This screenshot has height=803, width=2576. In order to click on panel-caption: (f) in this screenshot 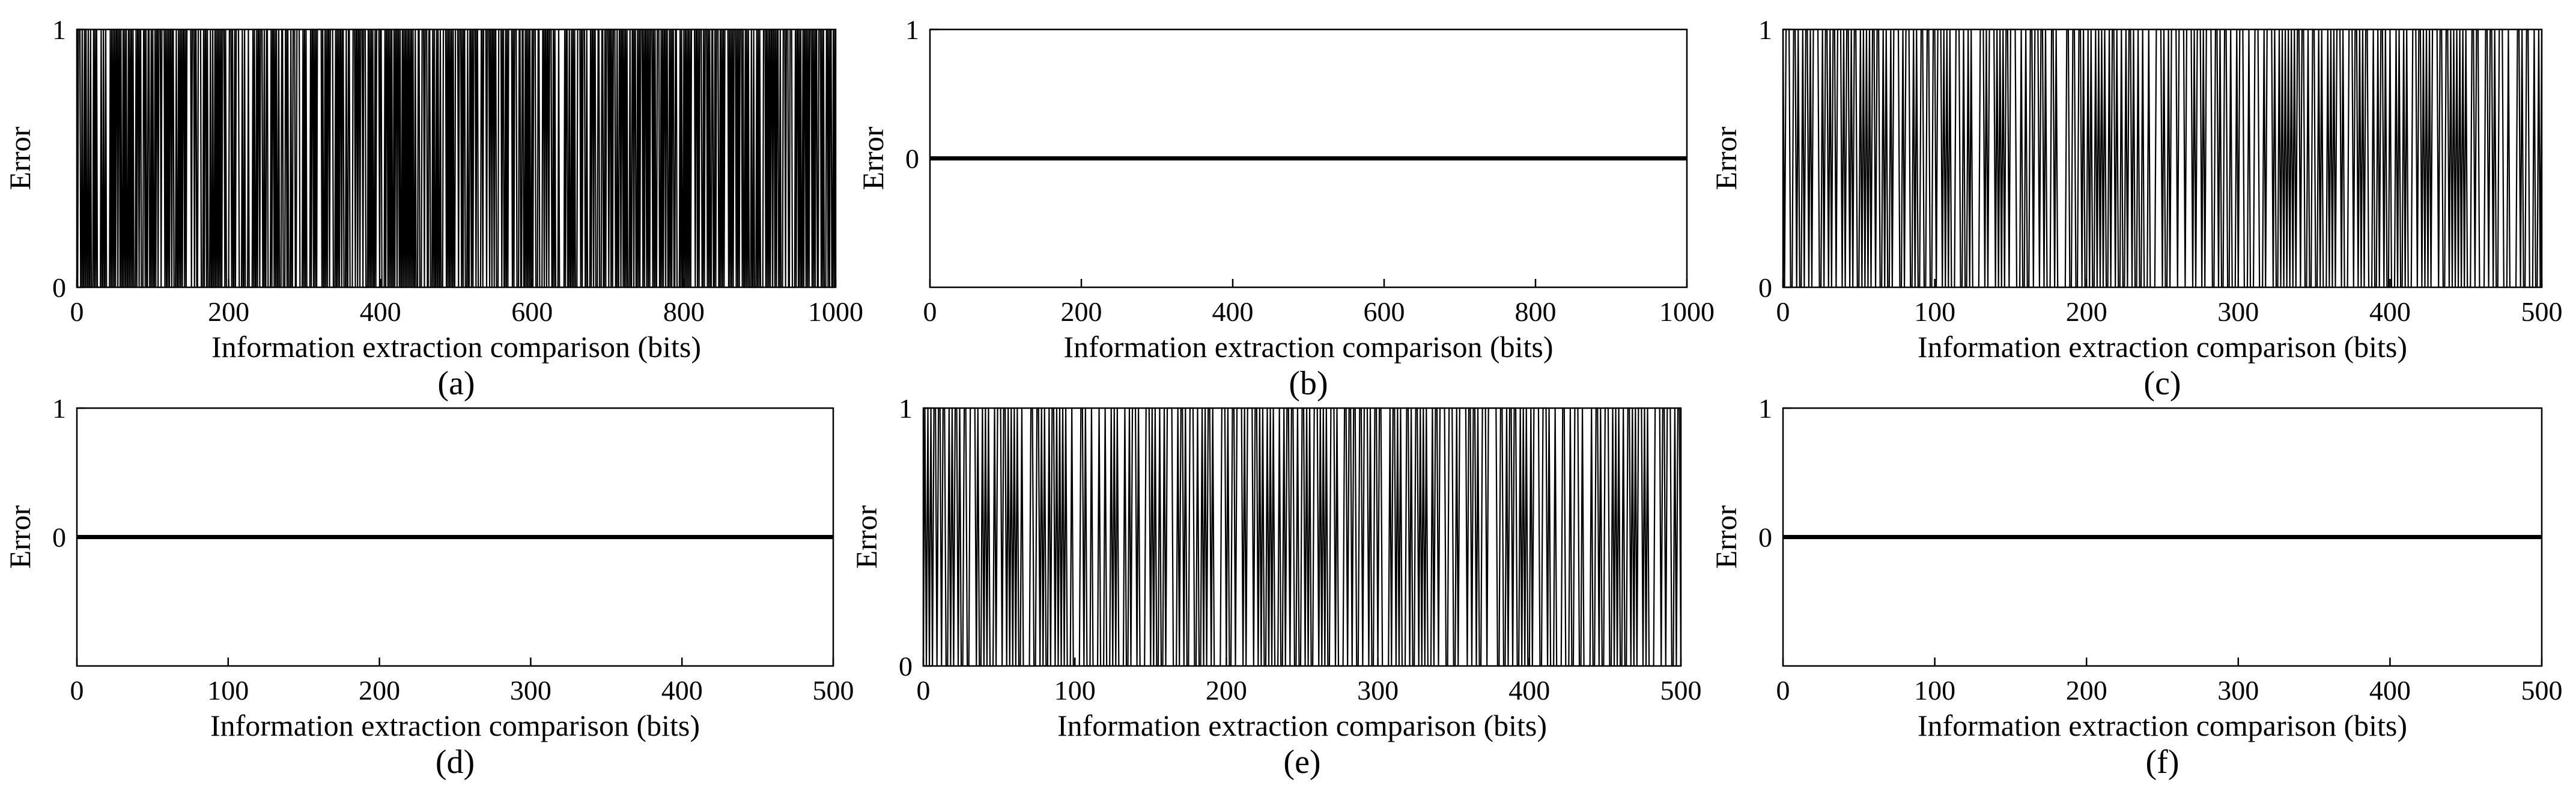, I will do `click(2163, 762)`.